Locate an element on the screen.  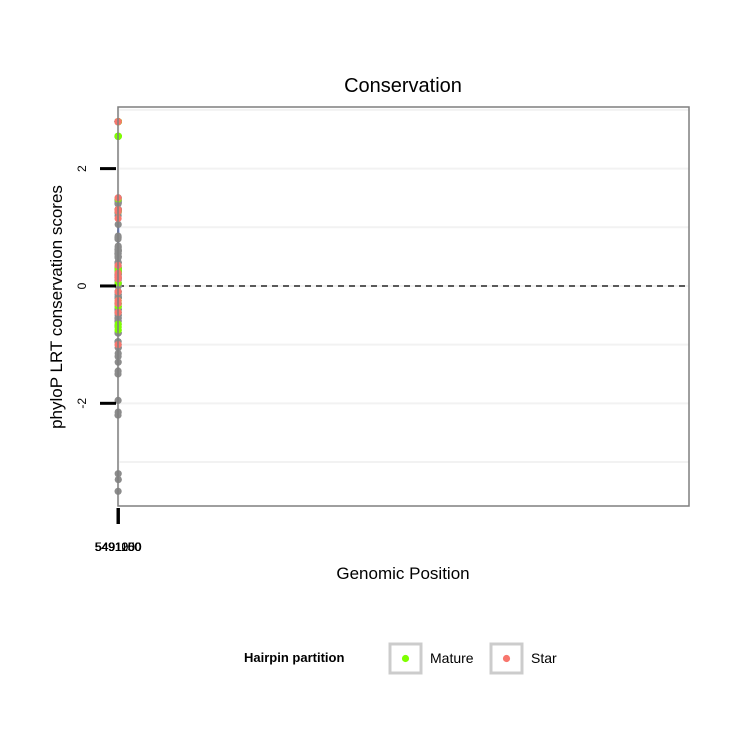
x-tick-label: 5491050 is located at coordinates (118, 547).